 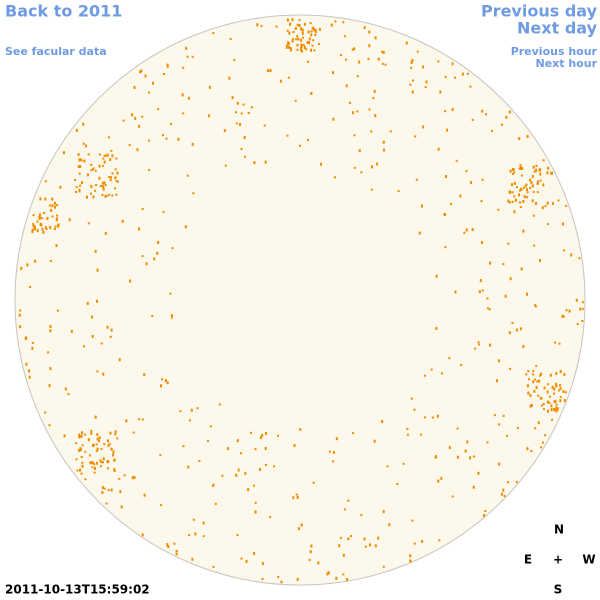 I want to click on previous-hour-link: Previous hour, so click(x=554, y=51).